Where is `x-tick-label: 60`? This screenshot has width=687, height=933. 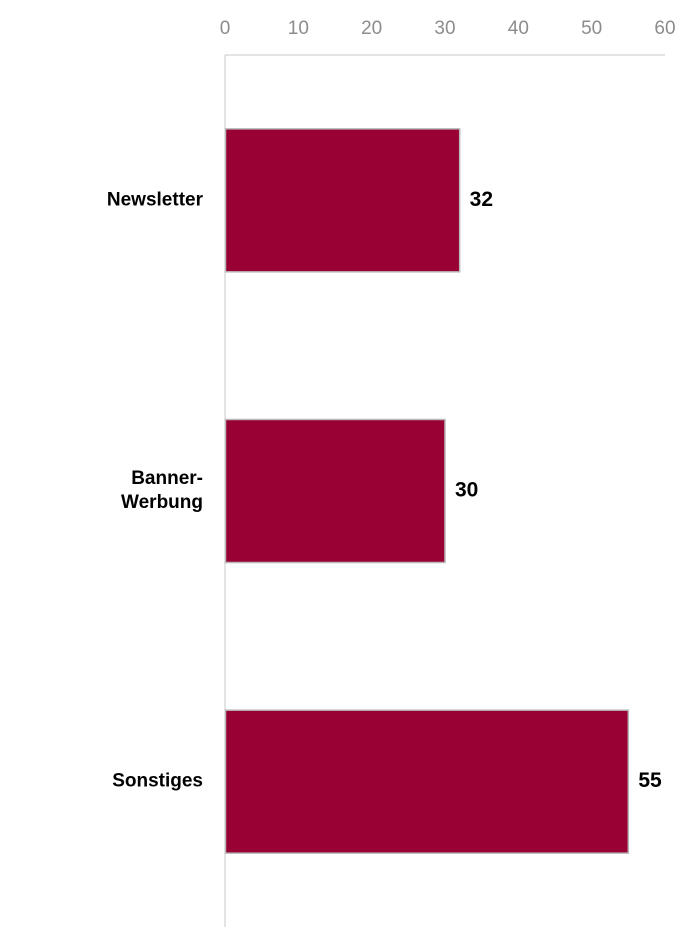 x-tick-label: 60 is located at coordinates (664, 28).